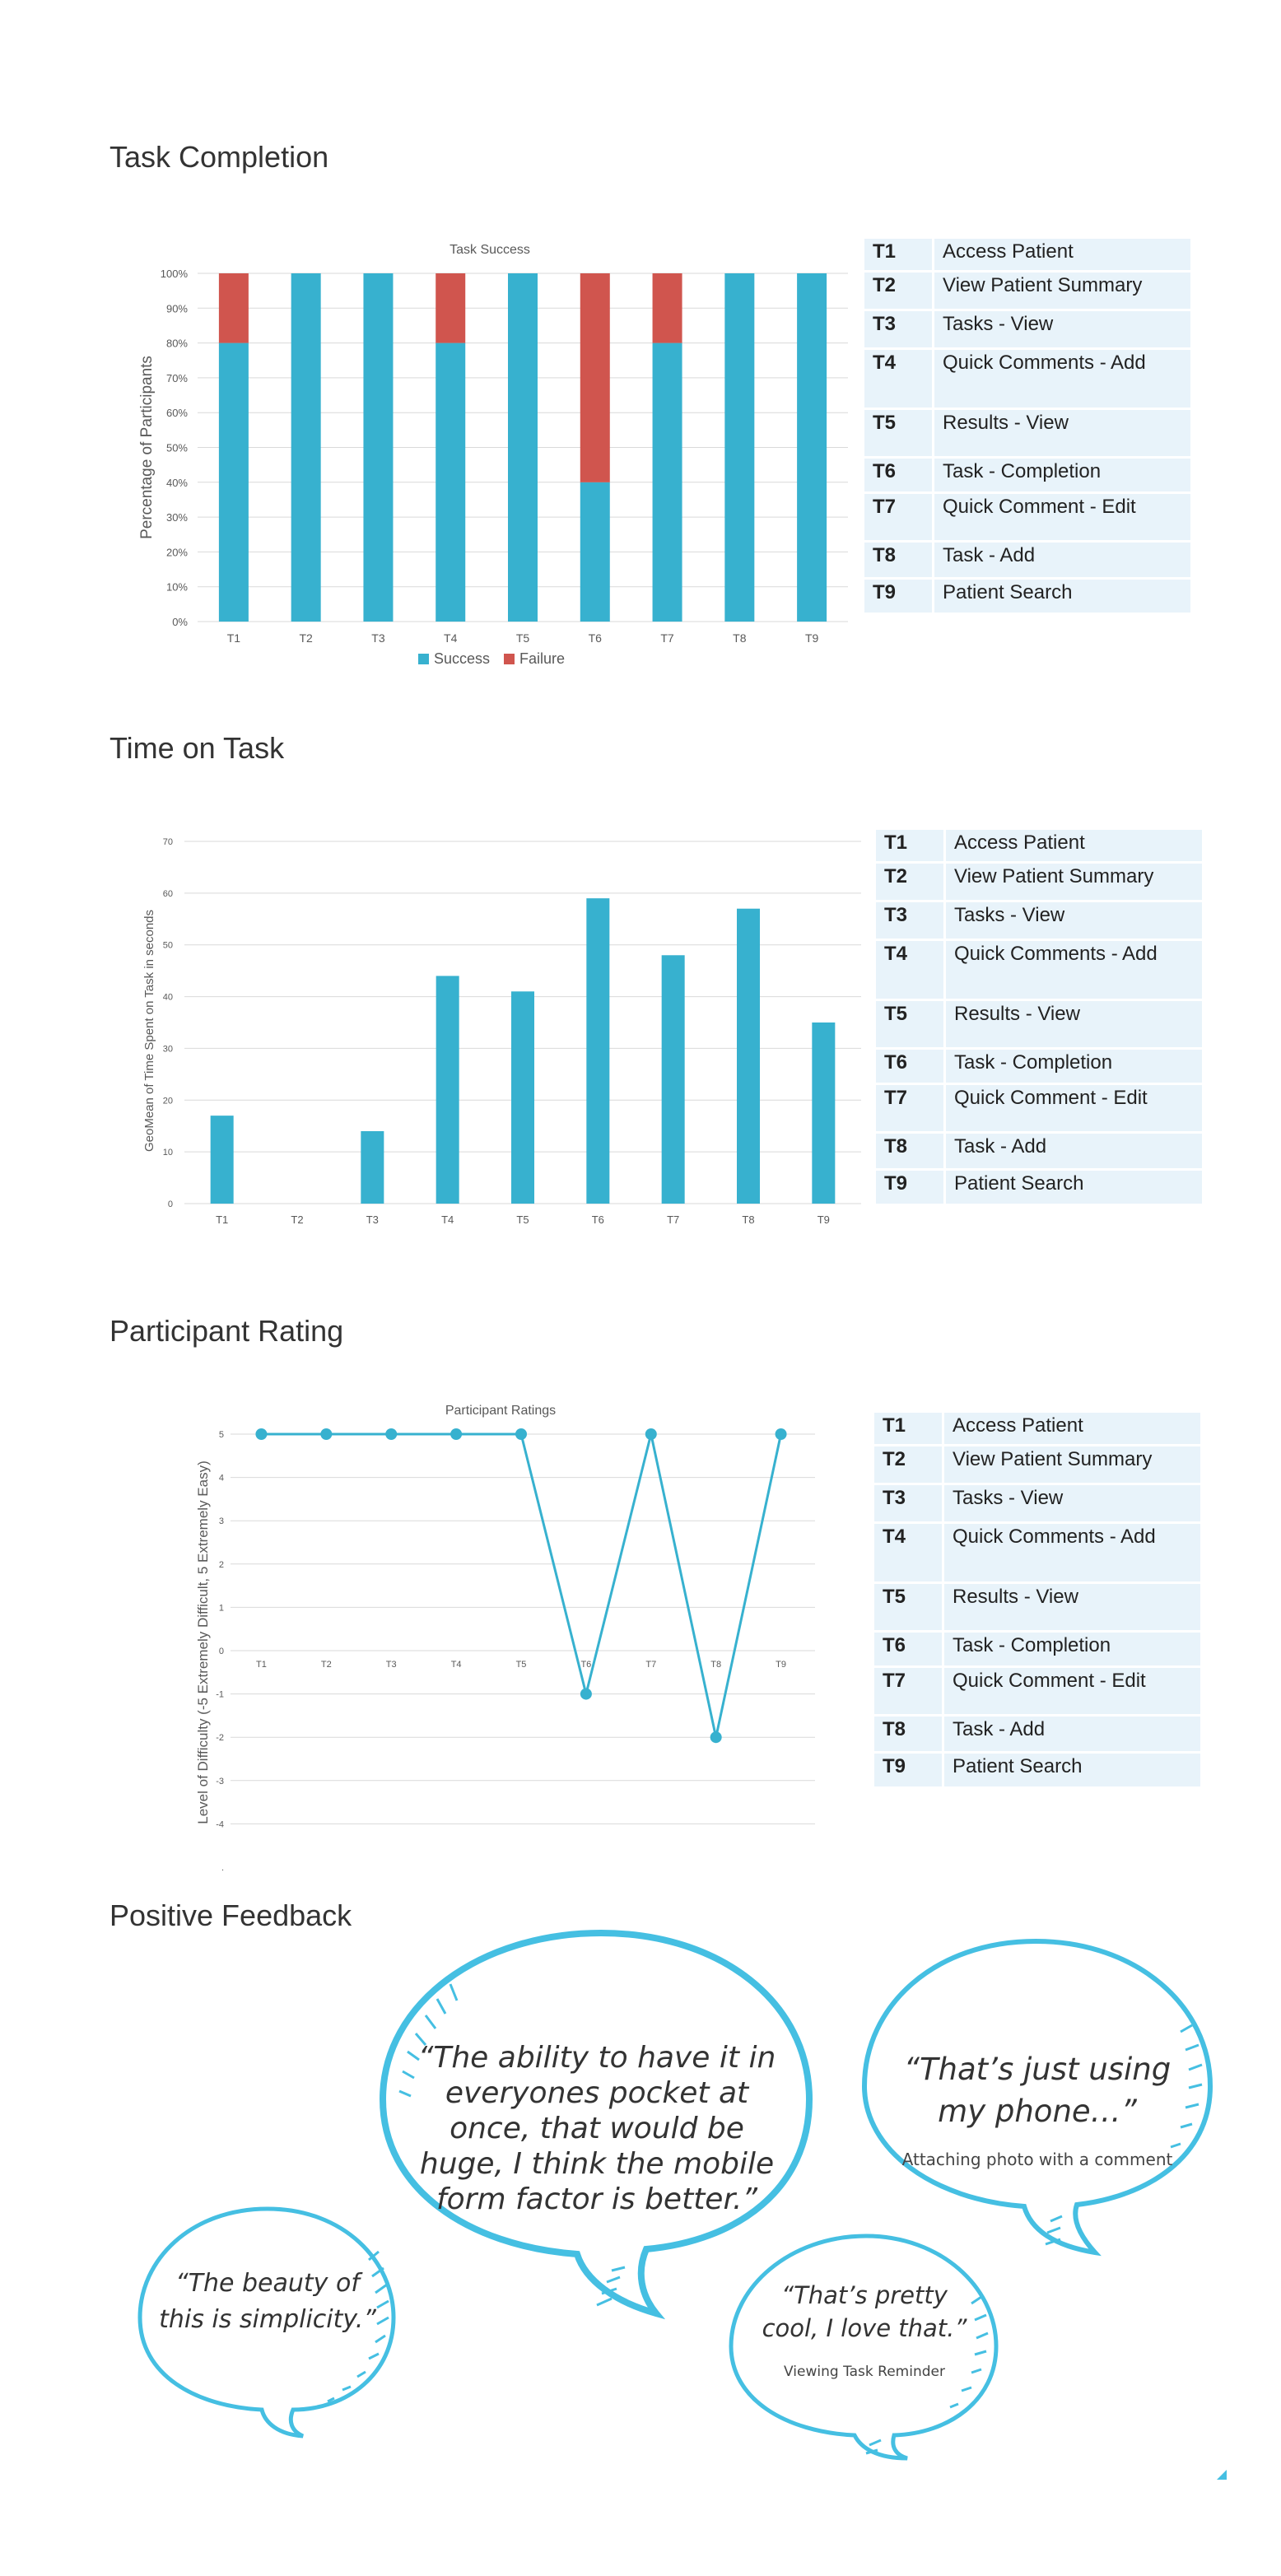  What do you see at coordinates (177, 587) in the screenshot?
I see `y-tick-label: 10%` at bounding box center [177, 587].